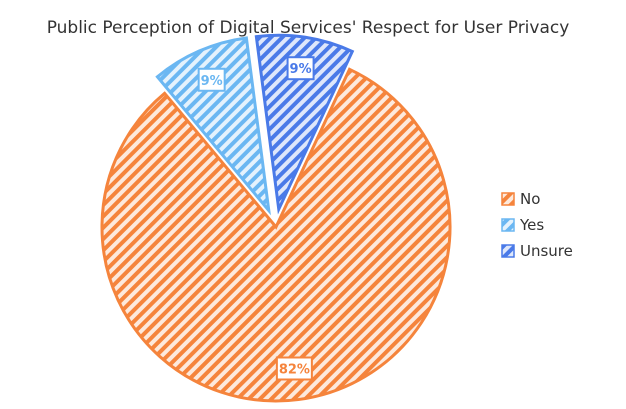 The image size is (626, 409). What do you see at coordinates (256, 218) in the screenshot?
I see `pie-data-labels: 82% 9% 9%` at bounding box center [256, 218].